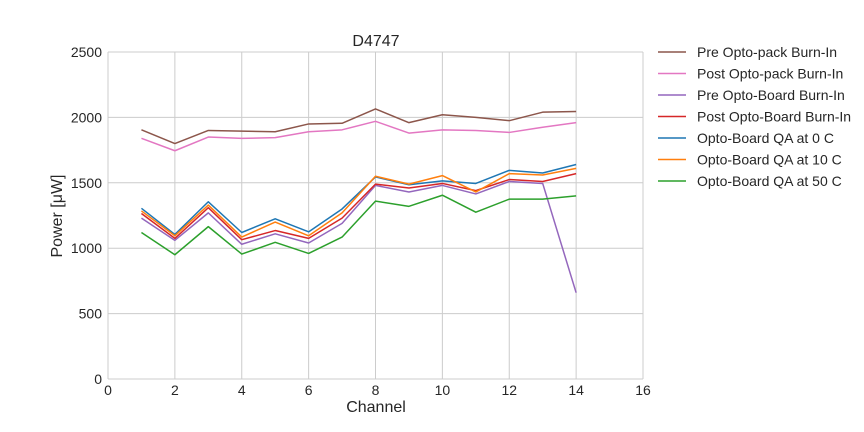  Describe the element at coordinates (309, 390) in the screenshot. I see `x-tick-label: 6` at that location.